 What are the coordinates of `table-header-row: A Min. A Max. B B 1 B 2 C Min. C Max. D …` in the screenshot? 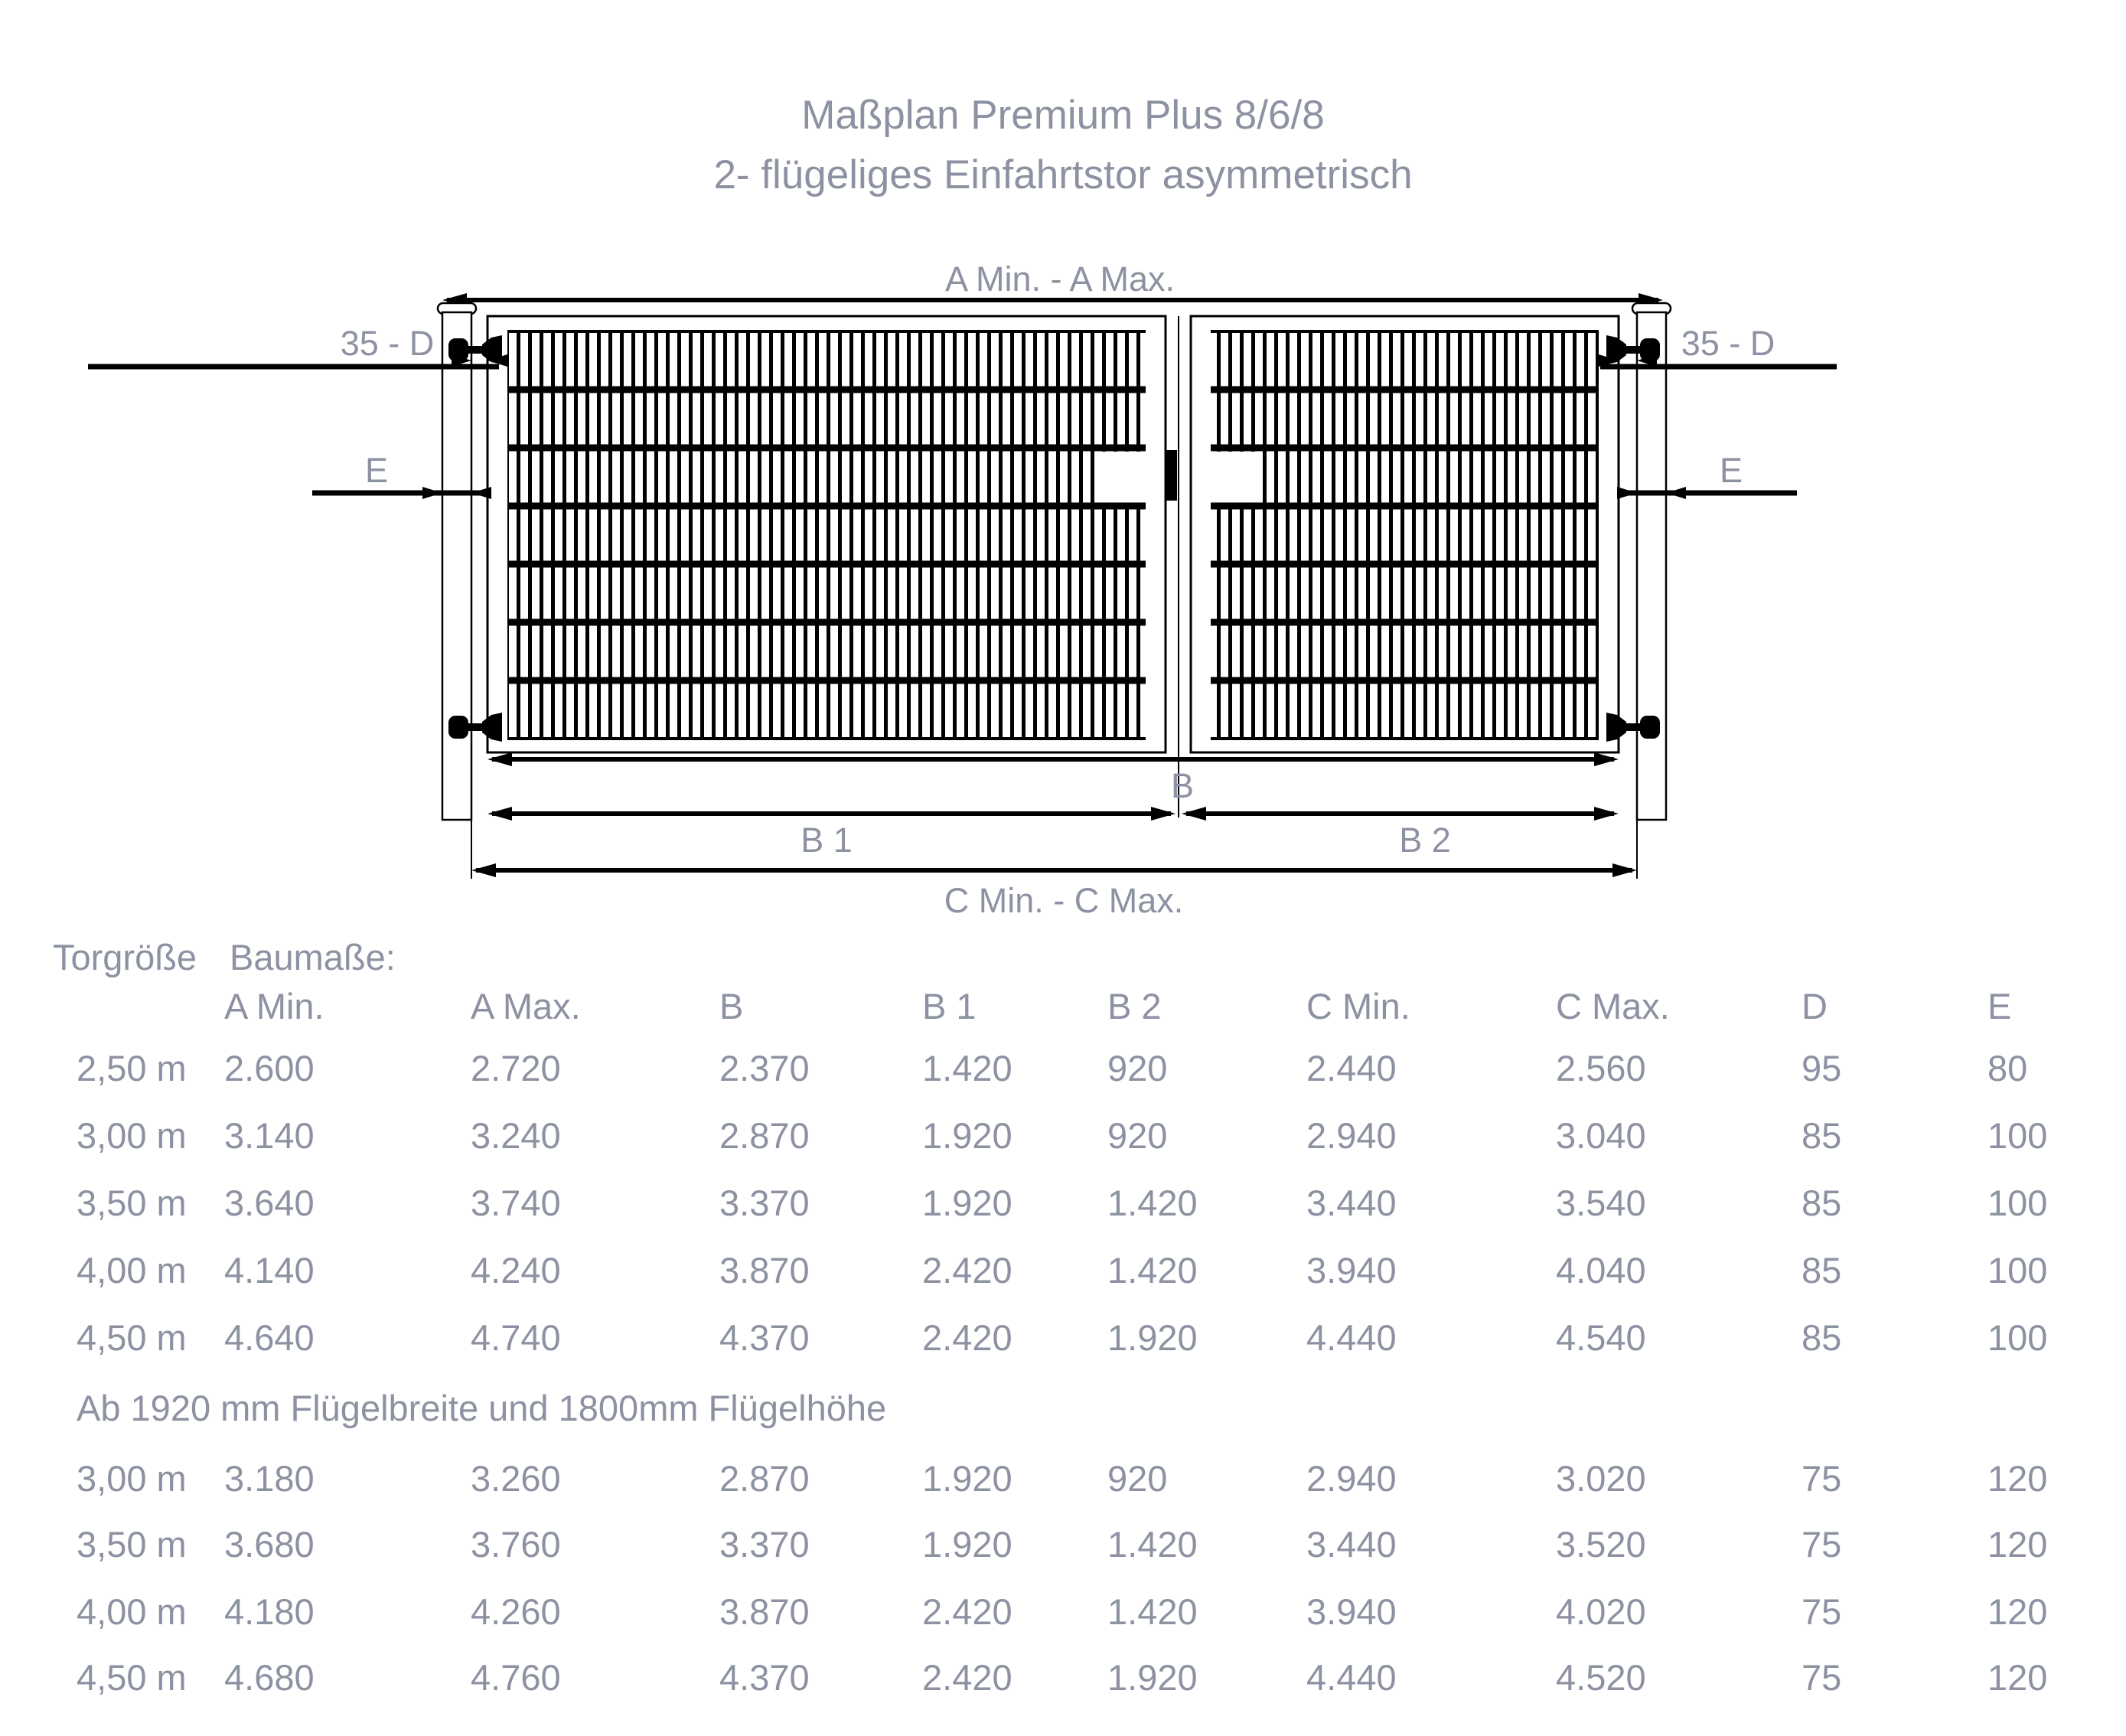 It's located at (1063, 1009).